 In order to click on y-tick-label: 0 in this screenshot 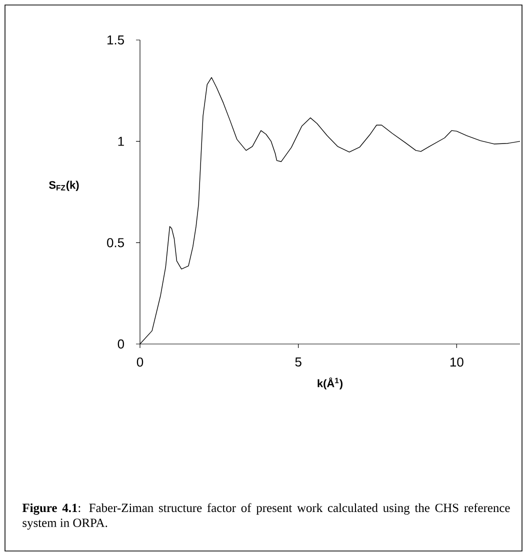, I will do `click(121, 344)`.